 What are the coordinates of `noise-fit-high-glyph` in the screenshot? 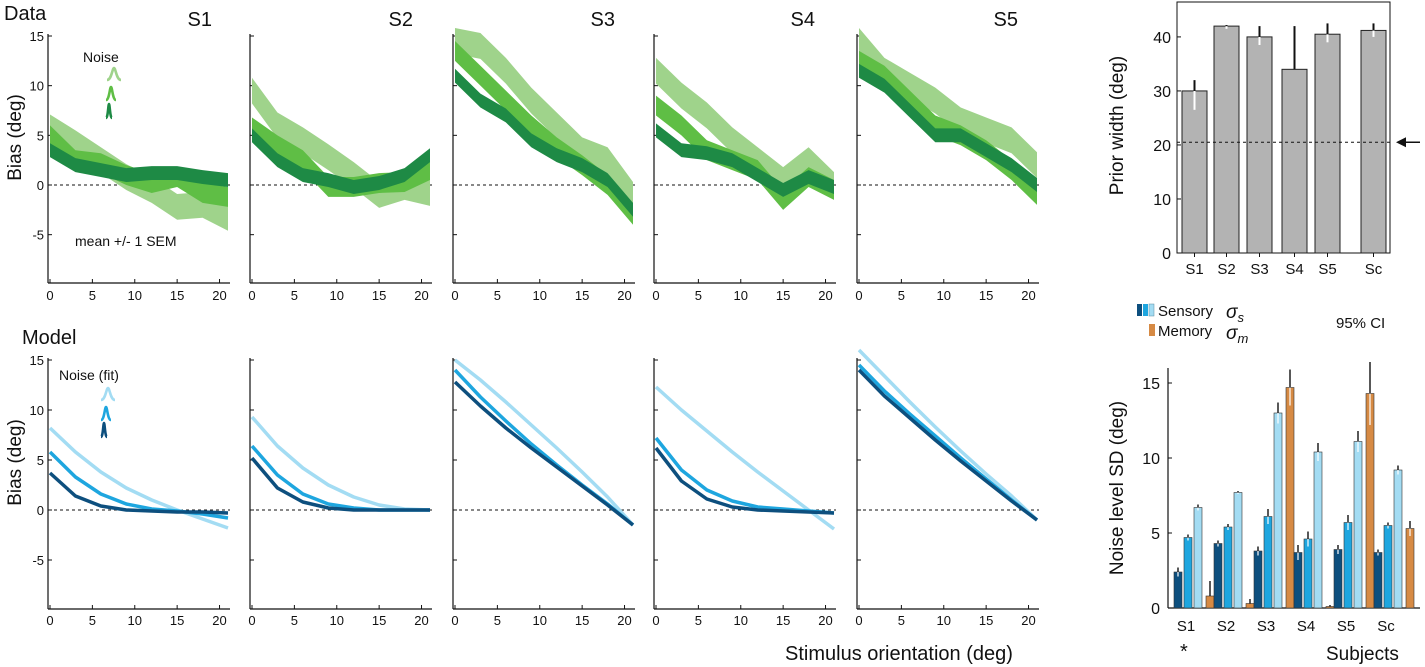 It's located at (108, 394).